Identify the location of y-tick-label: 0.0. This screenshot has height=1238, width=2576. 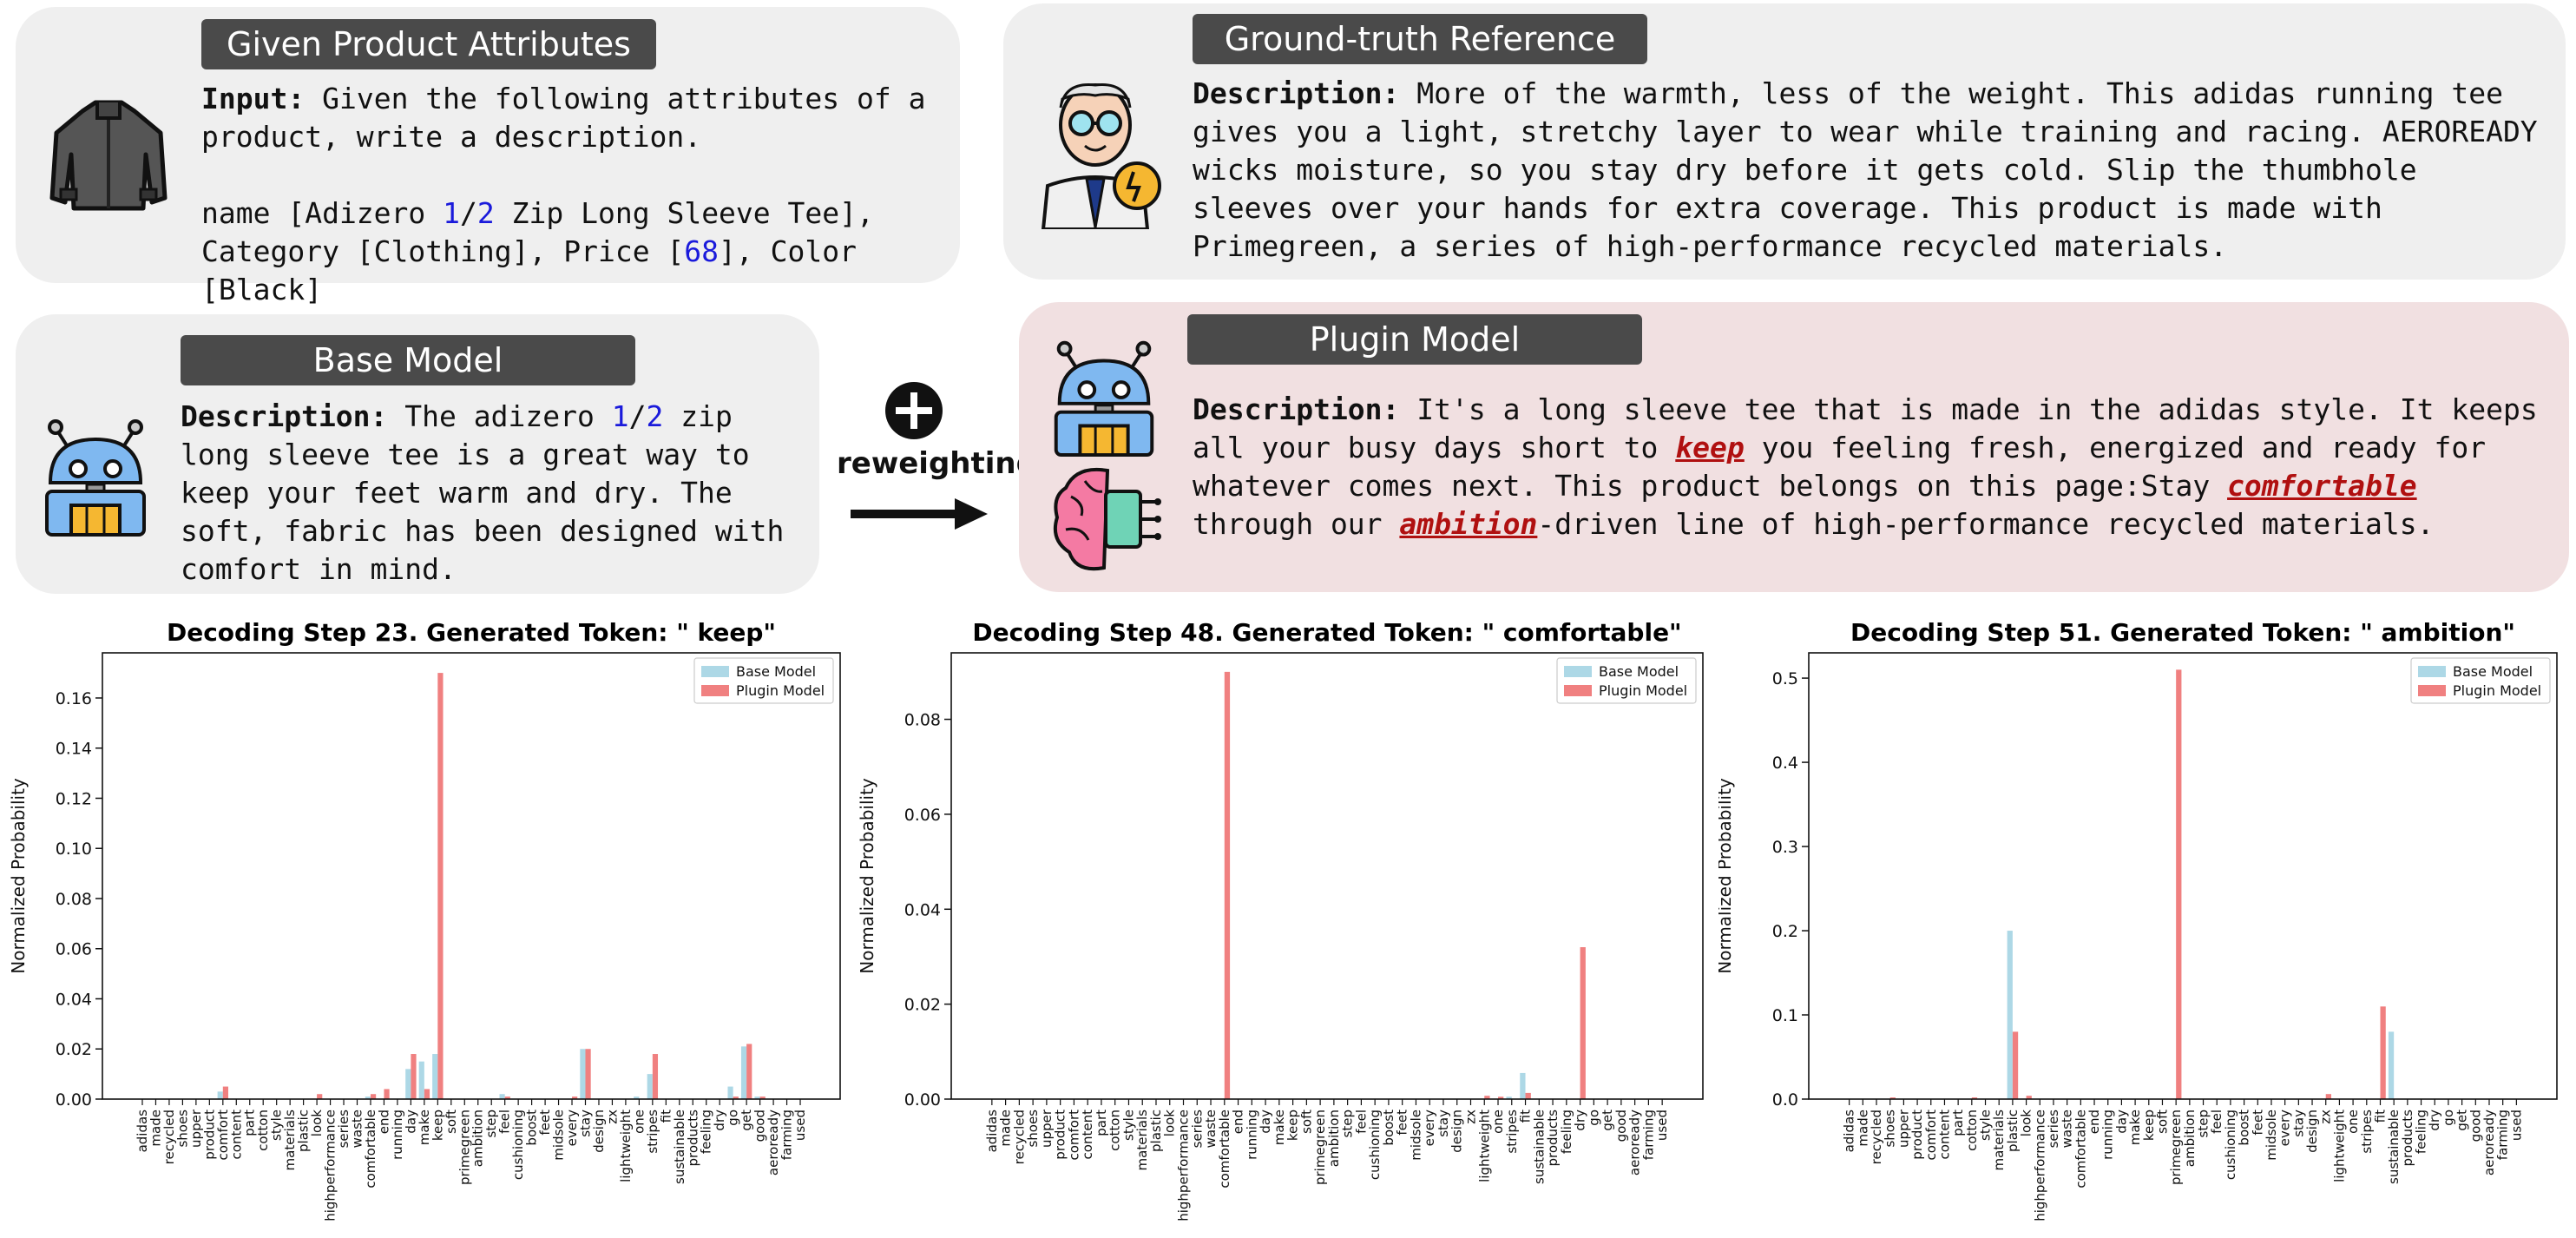
(1785, 1100).